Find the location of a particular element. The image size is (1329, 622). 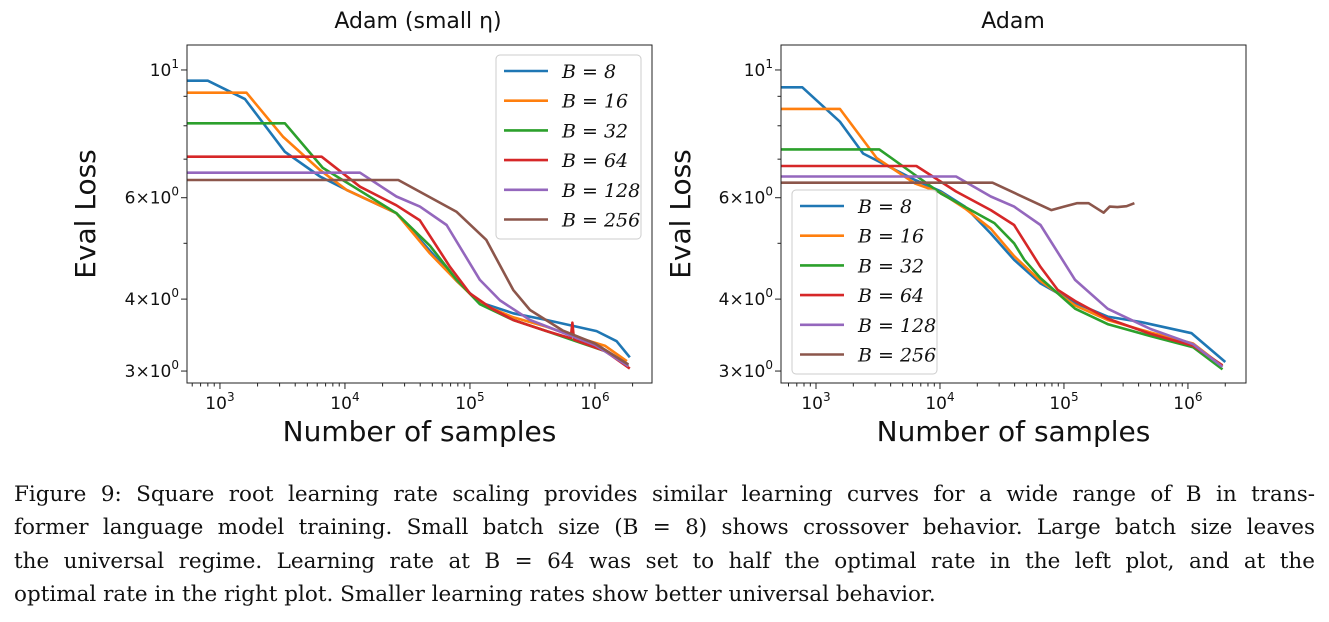

chart-title: Adam is located at coordinates (1013, 21).